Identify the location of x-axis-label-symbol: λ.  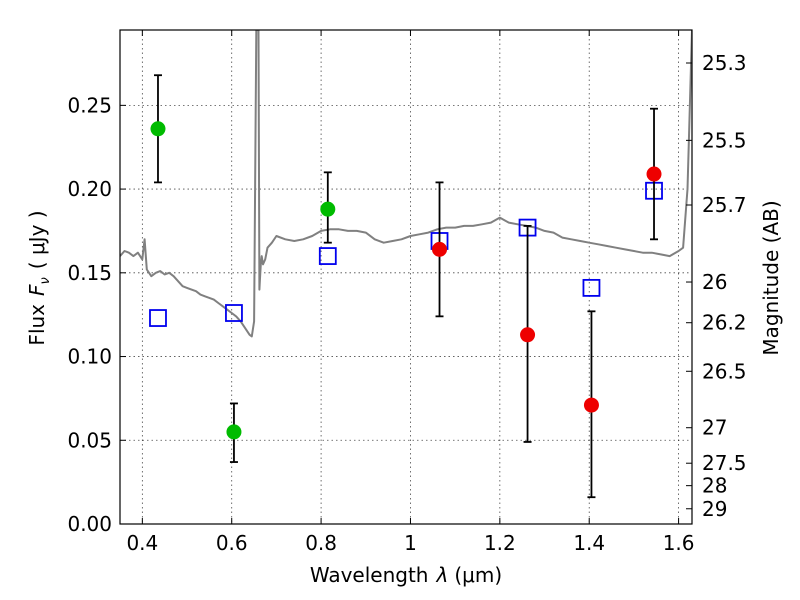
(442, 575).